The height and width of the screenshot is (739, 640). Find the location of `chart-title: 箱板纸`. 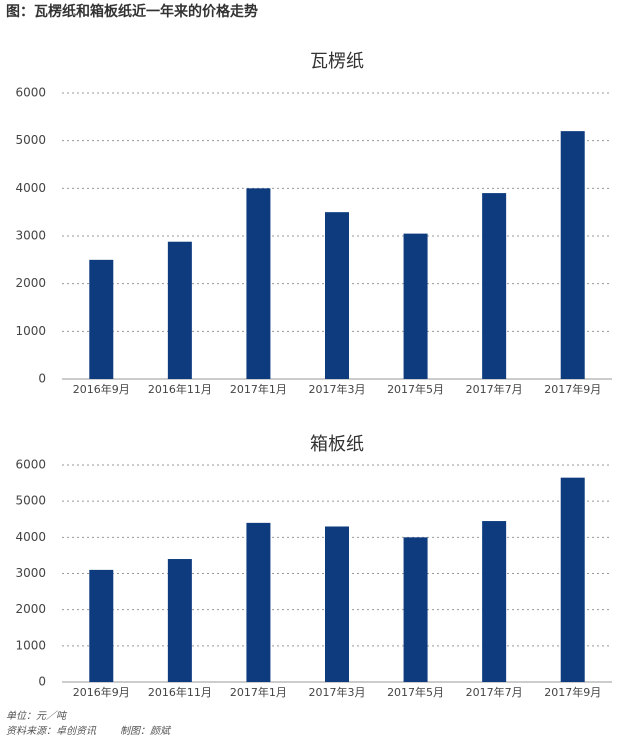

chart-title: 箱板纸 is located at coordinates (337, 444).